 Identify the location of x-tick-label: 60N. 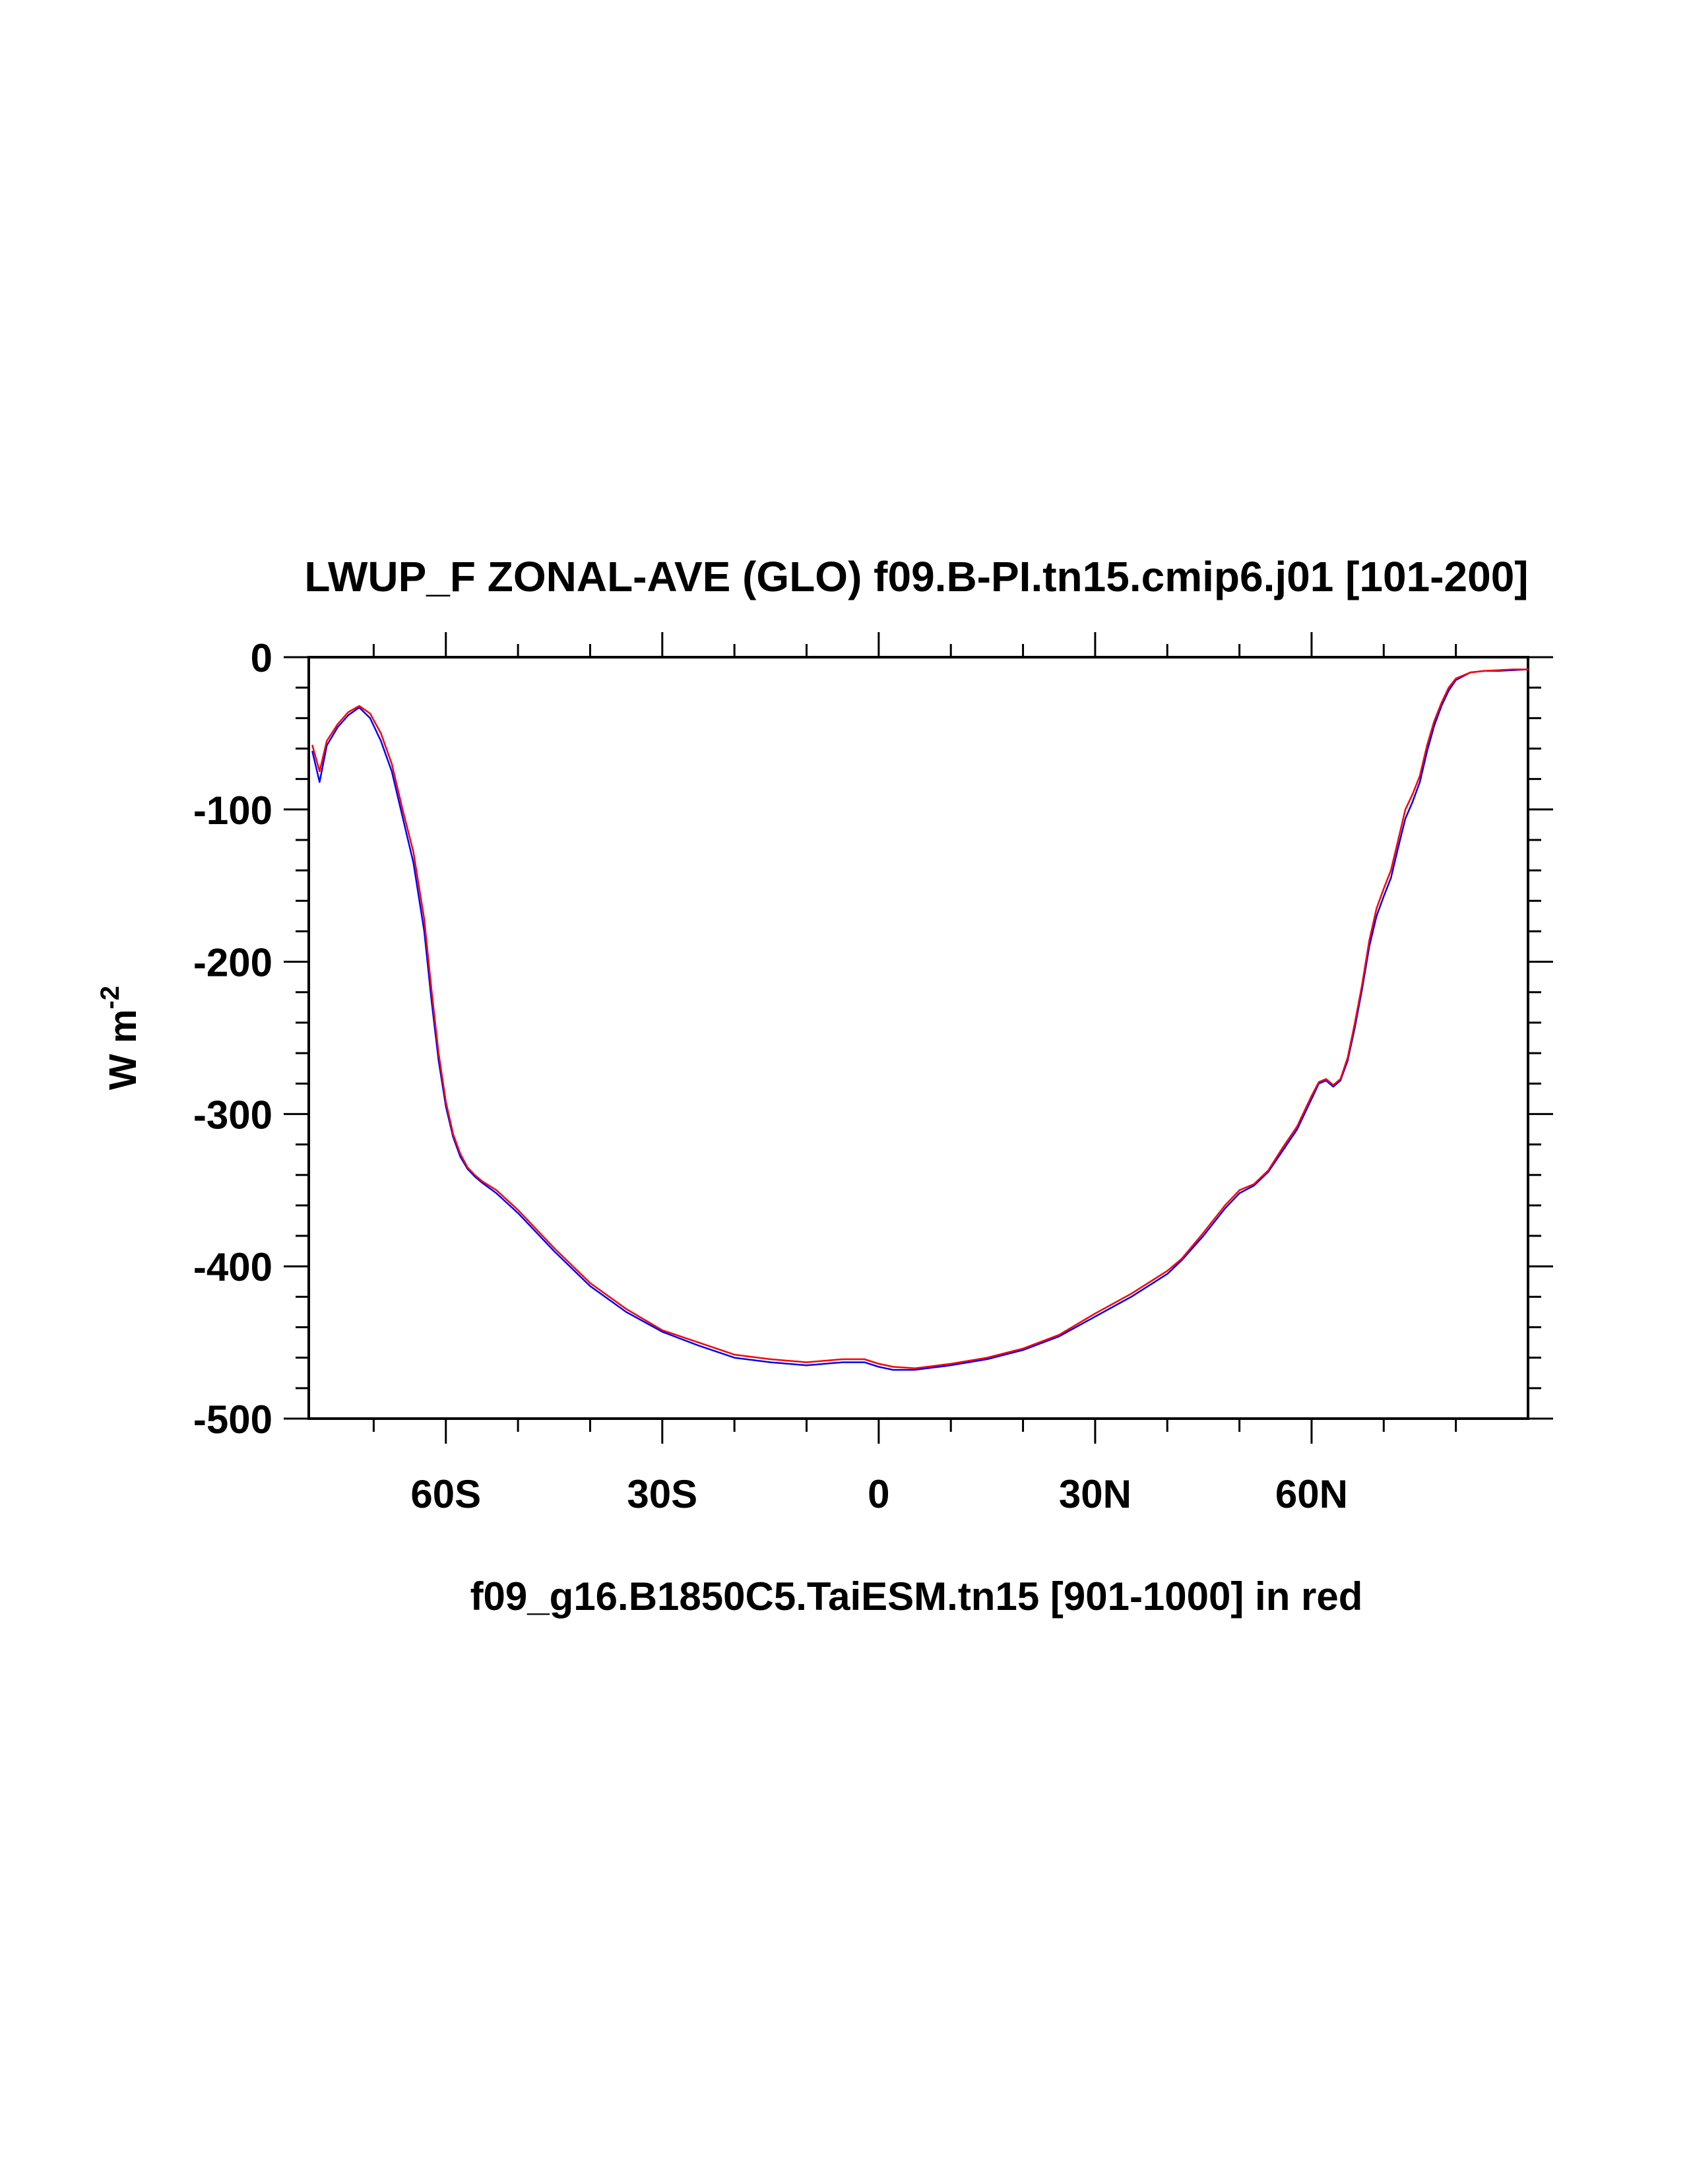
(1311, 1494).